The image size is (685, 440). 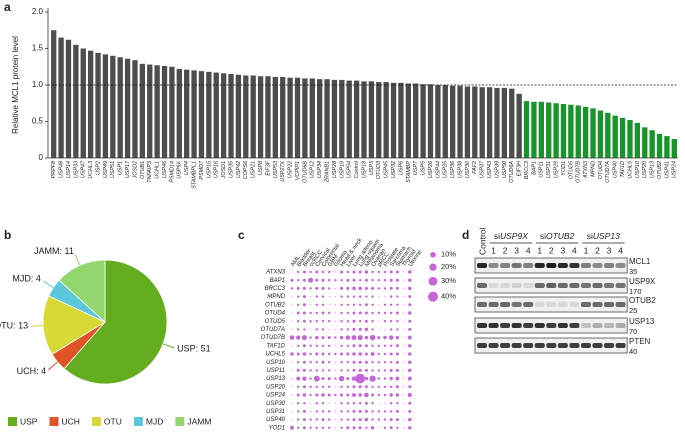 I want to click on x-tick-label: JOSD2, so click(x=135, y=170).